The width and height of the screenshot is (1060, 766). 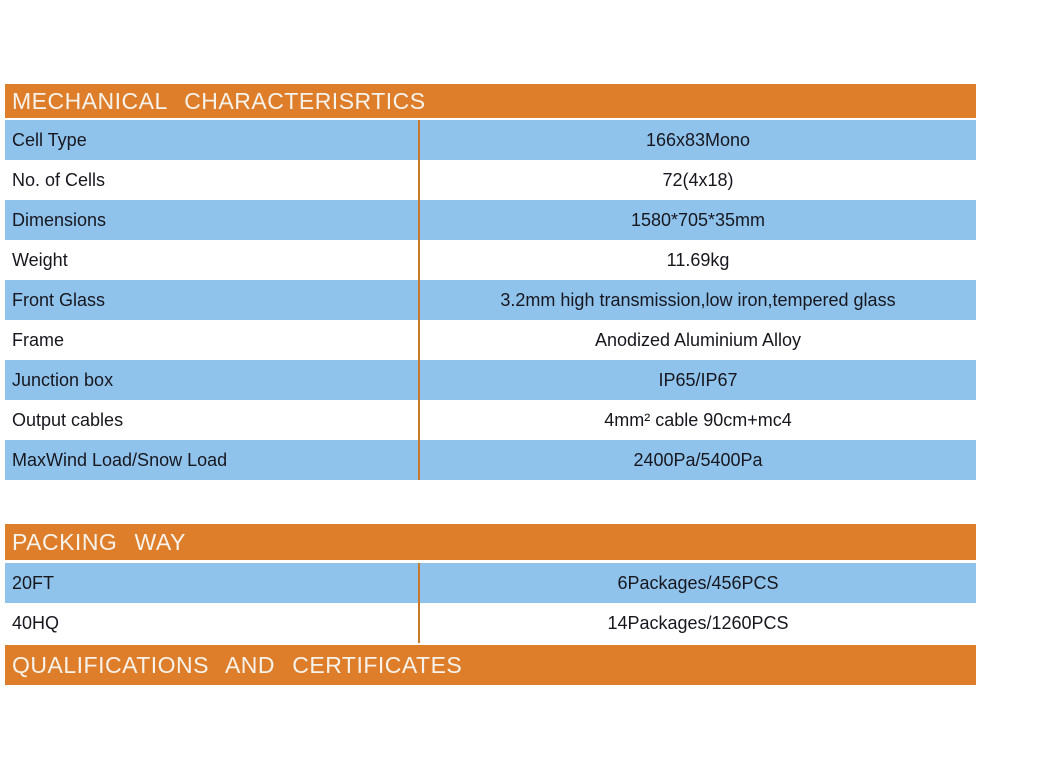 What do you see at coordinates (212, 300) in the screenshot?
I see `spec-label: Front Glass` at bounding box center [212, 300].